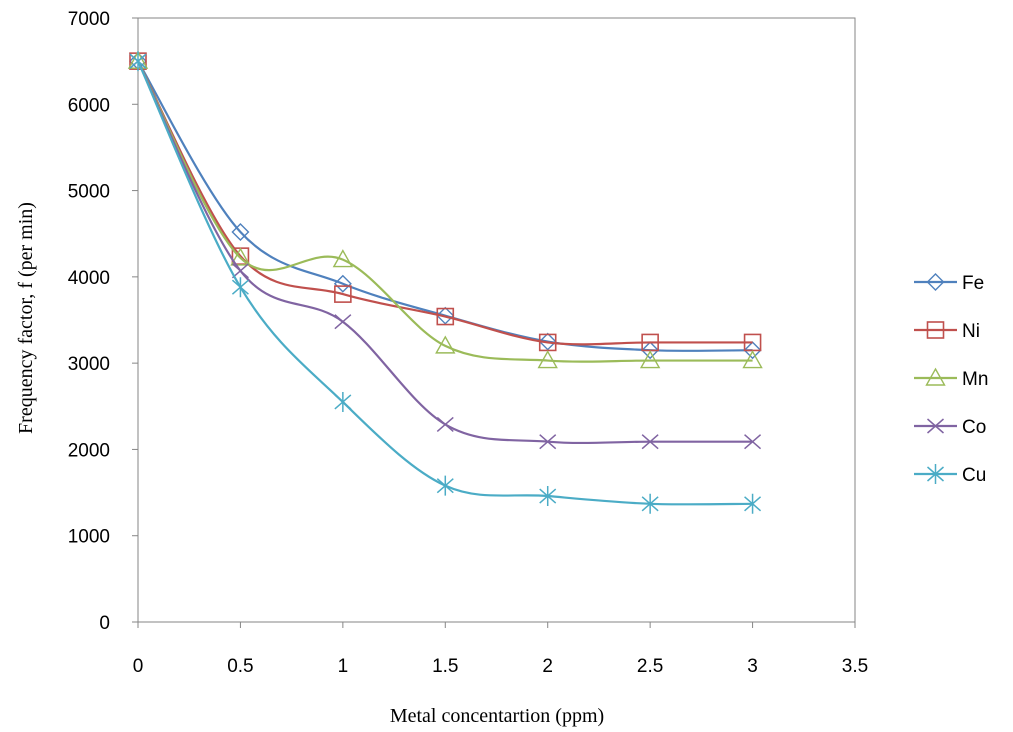 Image resolution: width=1013 pixels, height=732 pixels. What do you see at coordinates (89, 278) in the screenshot?
I see `y-tick-label: 4000` at bounding box center [89, 278].